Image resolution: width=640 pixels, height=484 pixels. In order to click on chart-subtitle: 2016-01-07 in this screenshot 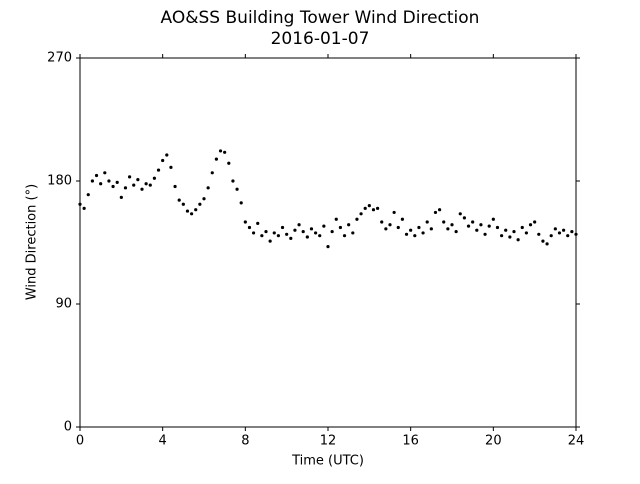, I will do `click(320, 39)`.